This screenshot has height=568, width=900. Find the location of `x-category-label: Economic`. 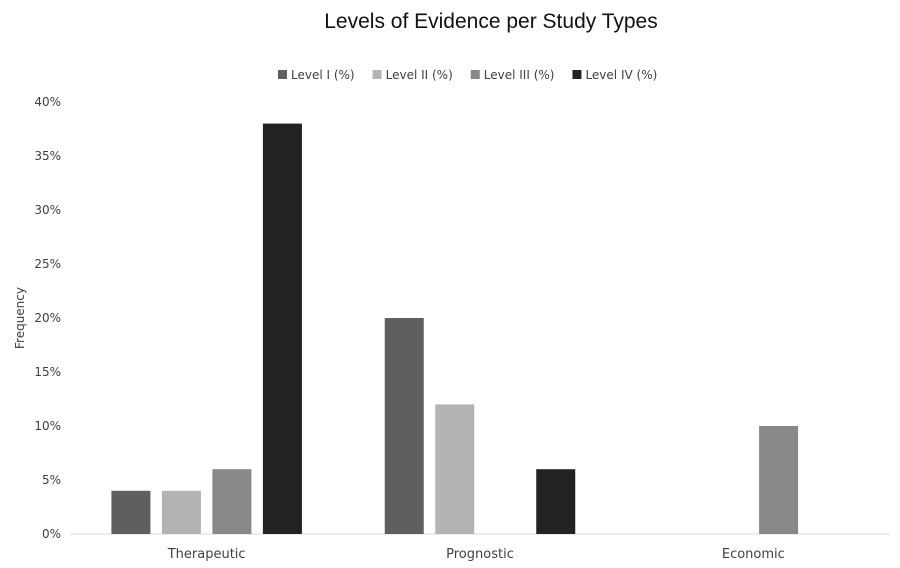

x-category-label: Economic is located at coordinates (753, 554).